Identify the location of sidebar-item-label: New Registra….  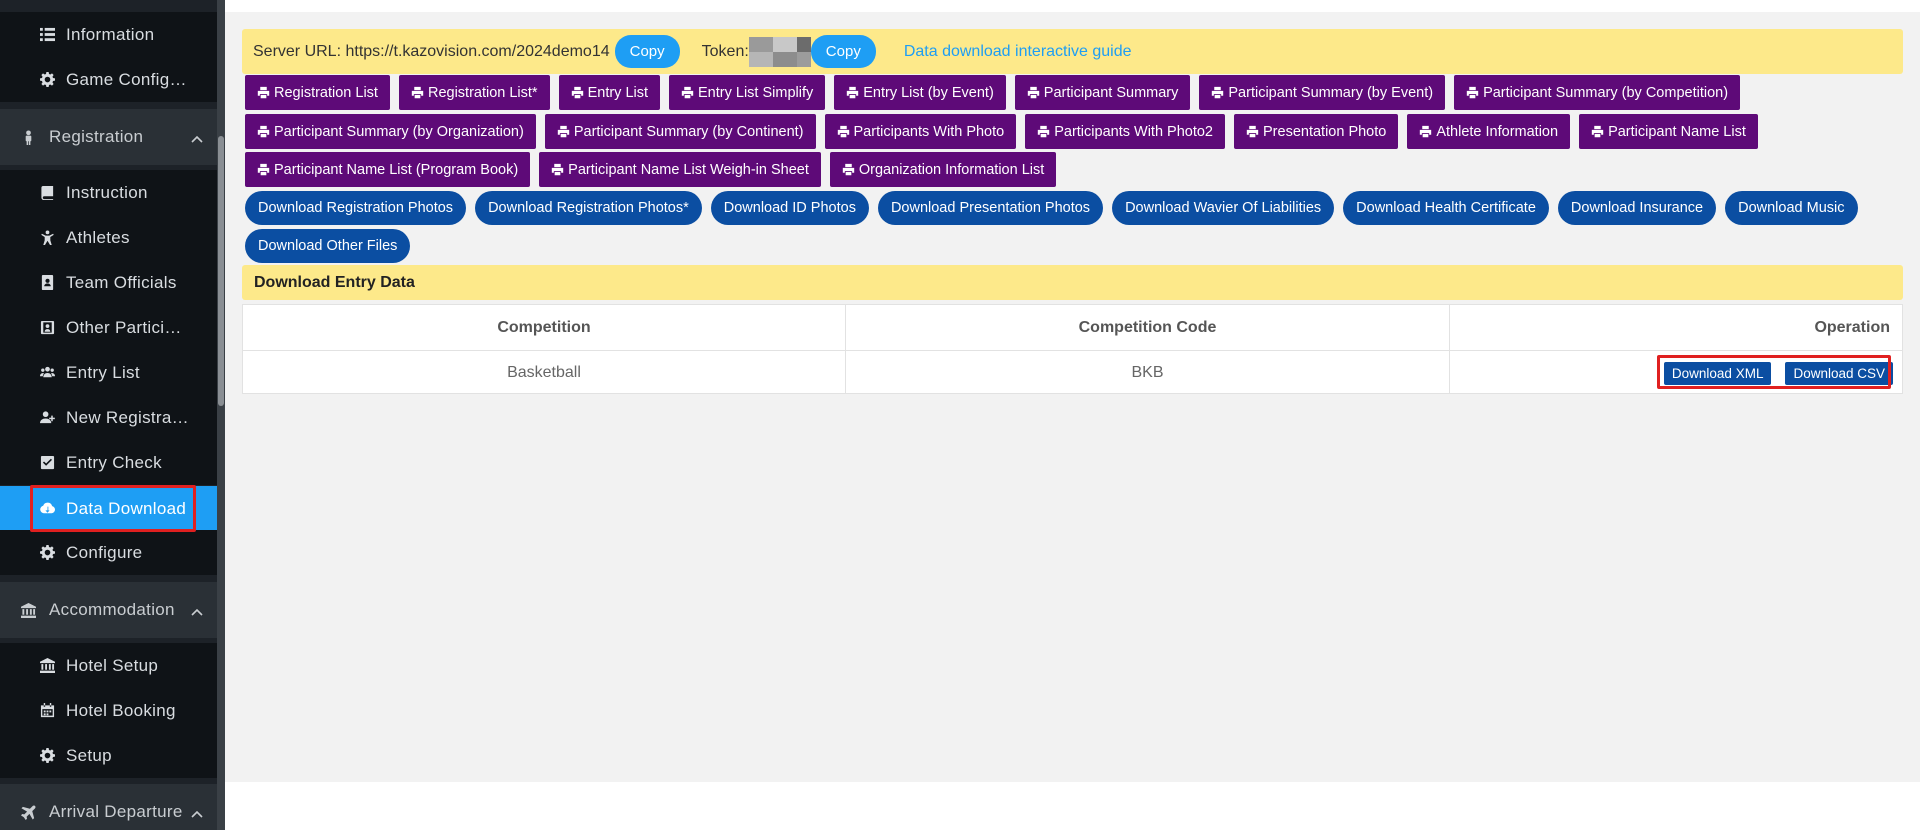
(127, 417).